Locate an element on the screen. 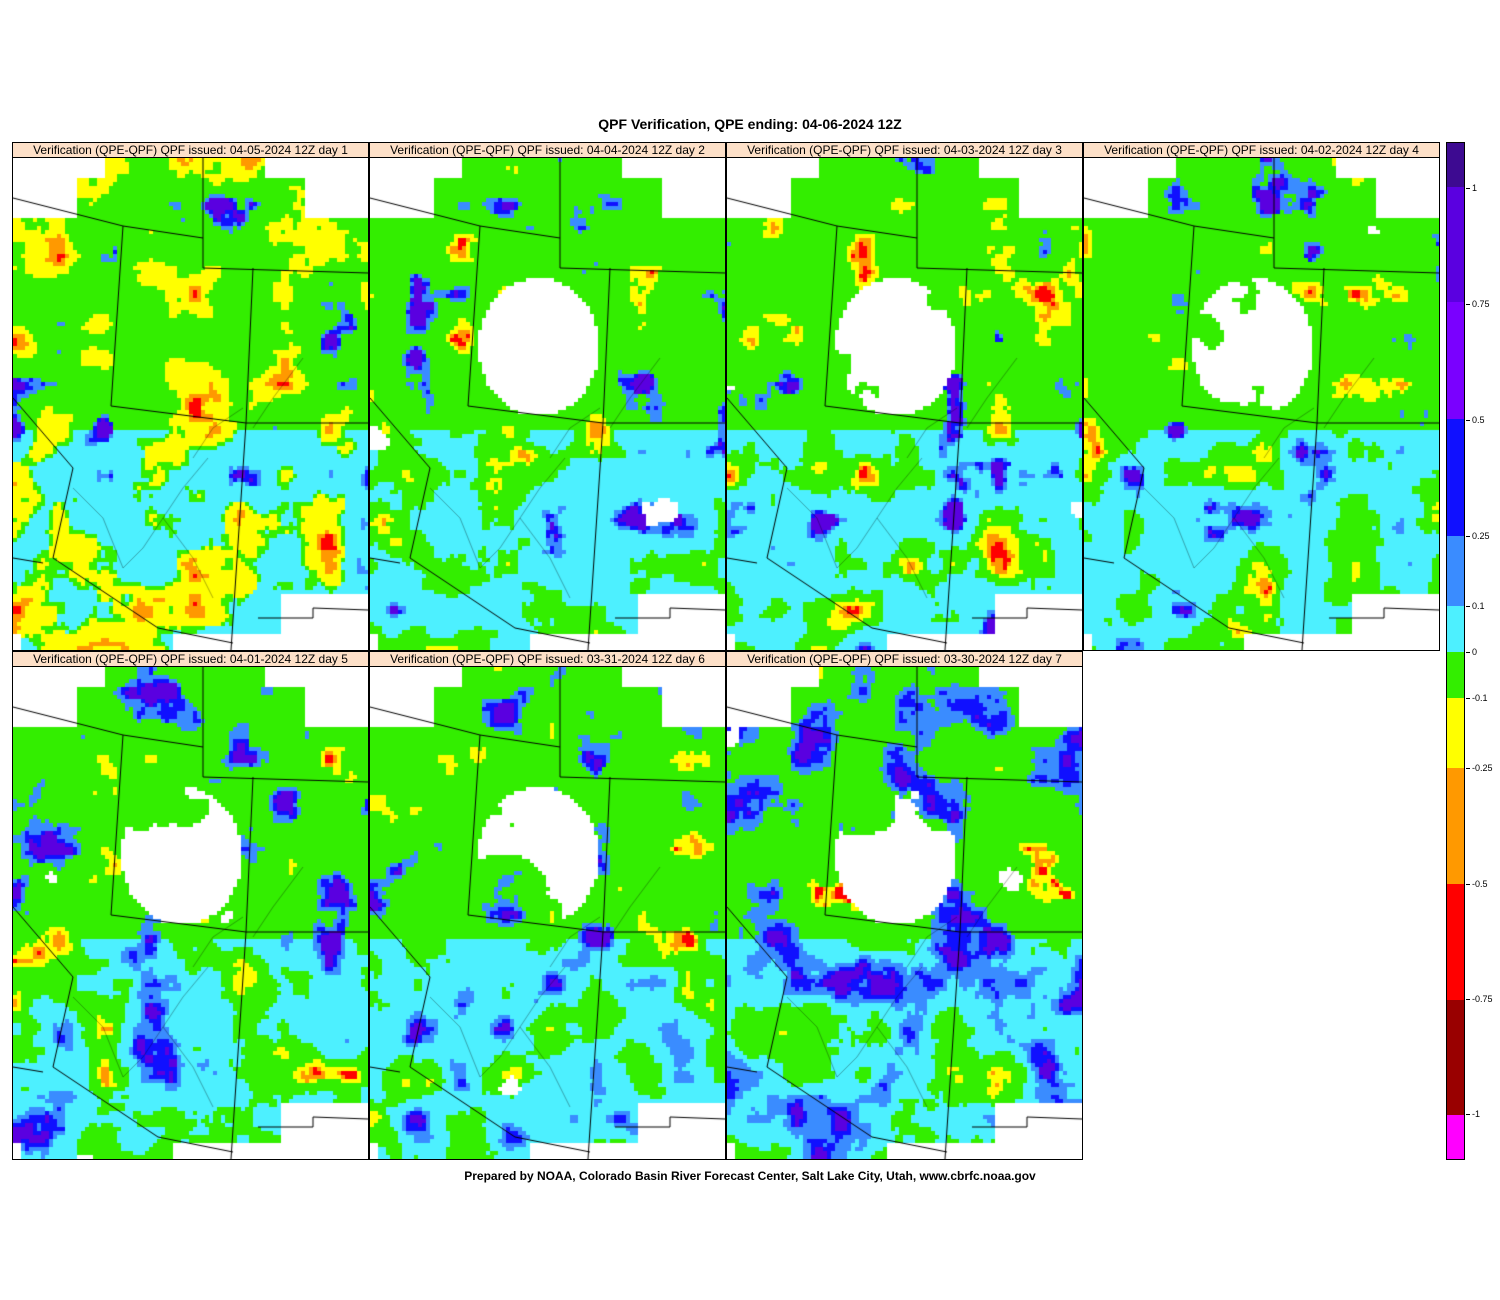  color-scale-label: -1 is located at coordinates (1476, 1114).